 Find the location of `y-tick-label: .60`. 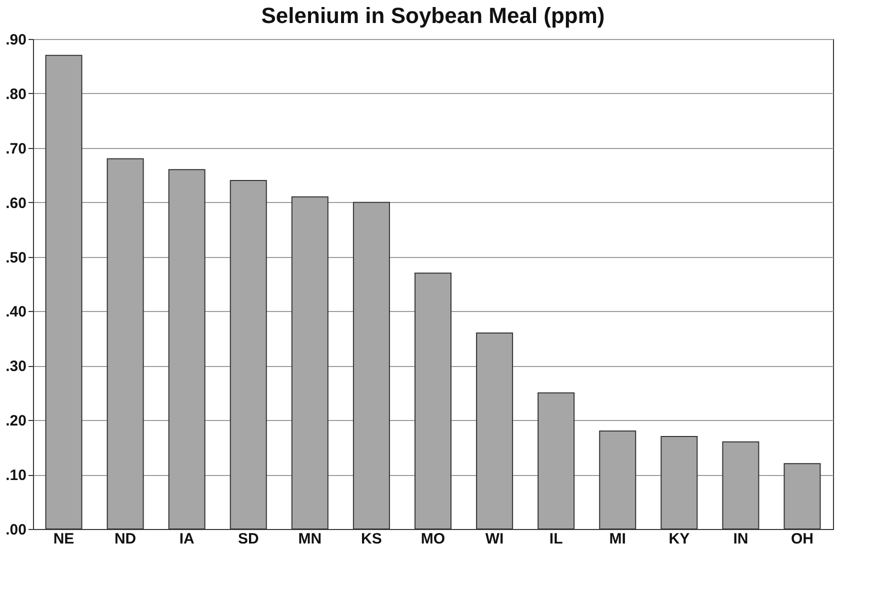

y-tick-label: .60 is located at coordinates (16, 203).